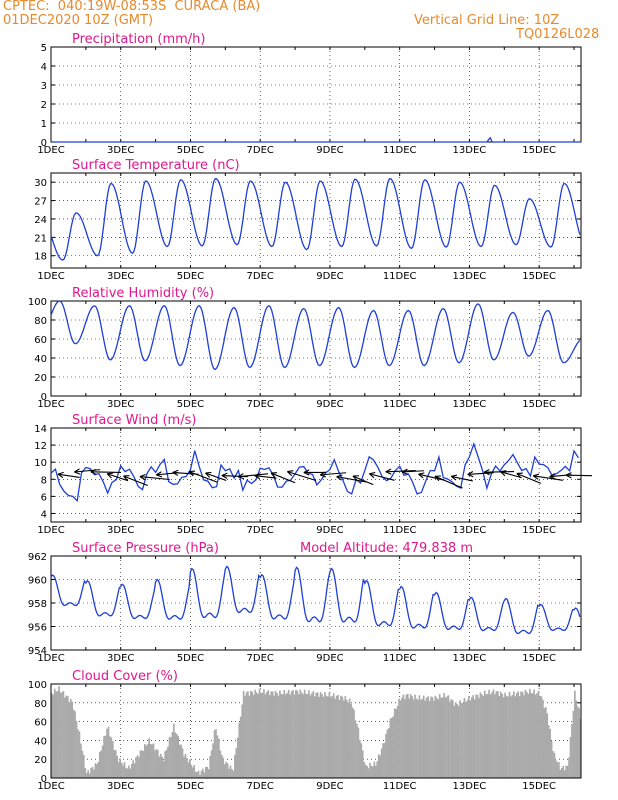  Describe the element at coordinates (125, 676) in the screenshot. I see `cloud-title: Cloud Cover (%)` at that location.